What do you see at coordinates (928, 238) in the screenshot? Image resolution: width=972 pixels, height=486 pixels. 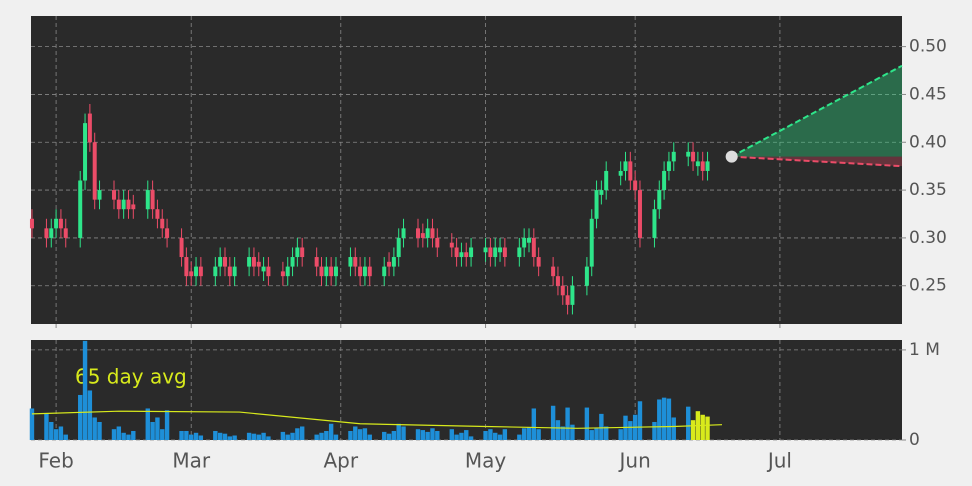 I see `y-tick-label: 0.30` at bounding box center [928, 238].